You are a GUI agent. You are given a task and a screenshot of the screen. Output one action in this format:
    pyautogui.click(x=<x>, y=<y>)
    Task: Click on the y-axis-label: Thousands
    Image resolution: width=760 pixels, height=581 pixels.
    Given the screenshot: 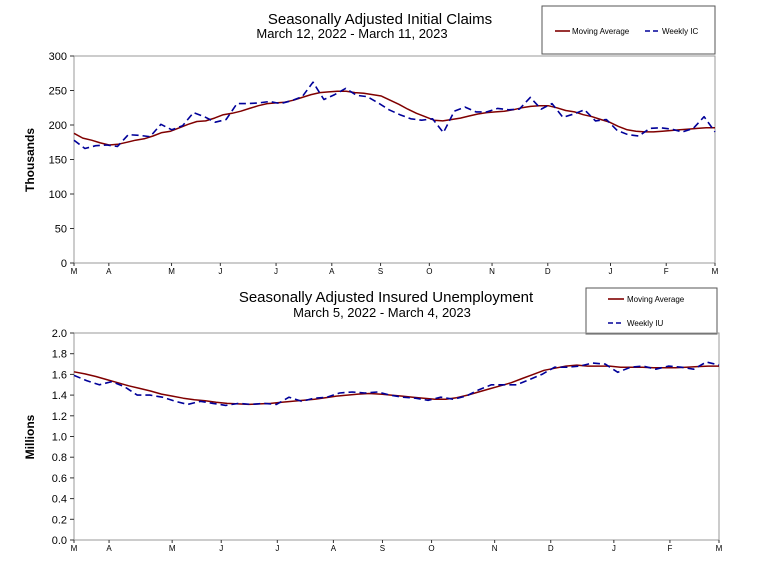 What is the action you would take?
    pyautogui.click(x=30, y=160)
    